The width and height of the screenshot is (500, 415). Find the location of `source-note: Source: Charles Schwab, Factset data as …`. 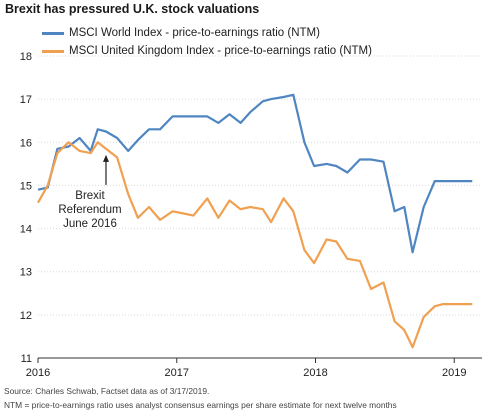

source-note: Source: Charles Schwab, Factset data as … is located at coordinates (107, 391).